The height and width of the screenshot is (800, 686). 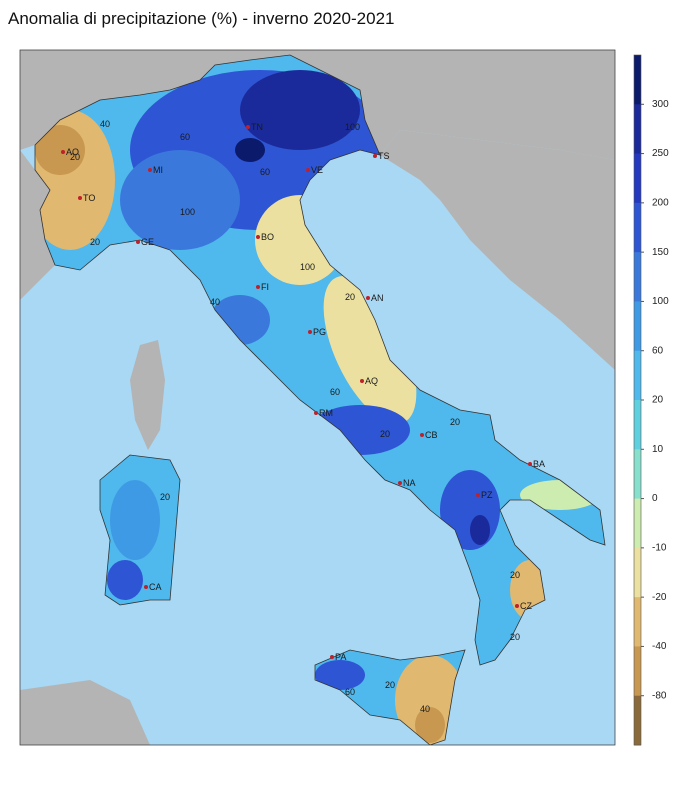 What do you see at coordinates (659, 646) in the screenshot?
I see `colorbar-tick-label: -40` at bounding box center [659, 646].